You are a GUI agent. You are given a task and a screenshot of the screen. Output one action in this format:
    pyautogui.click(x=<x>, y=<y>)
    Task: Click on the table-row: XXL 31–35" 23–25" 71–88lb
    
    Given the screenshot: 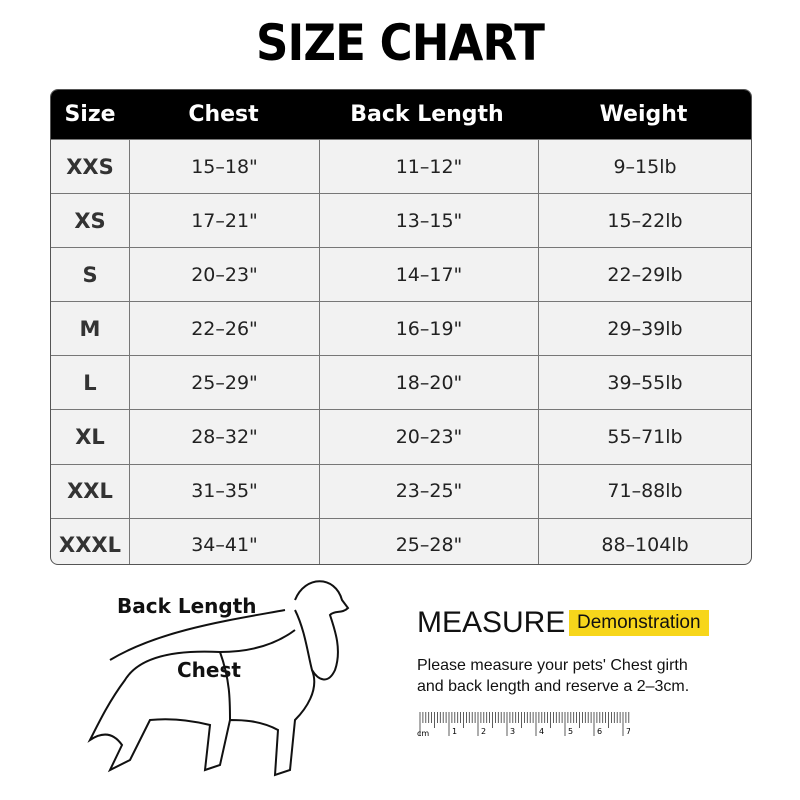 What is the action you would take?
    pyautogui.click(x=401, y=490)
    